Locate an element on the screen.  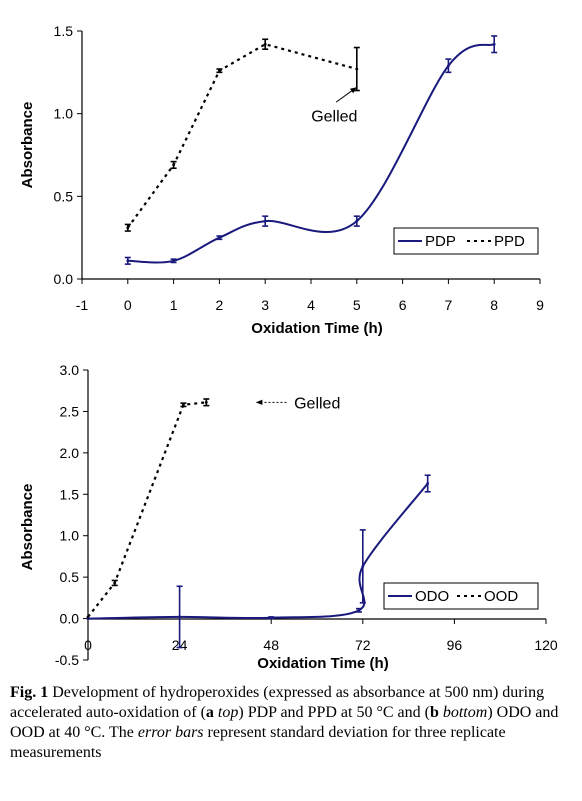
x-tick-label: 2 is located at coordinates (220, 305).